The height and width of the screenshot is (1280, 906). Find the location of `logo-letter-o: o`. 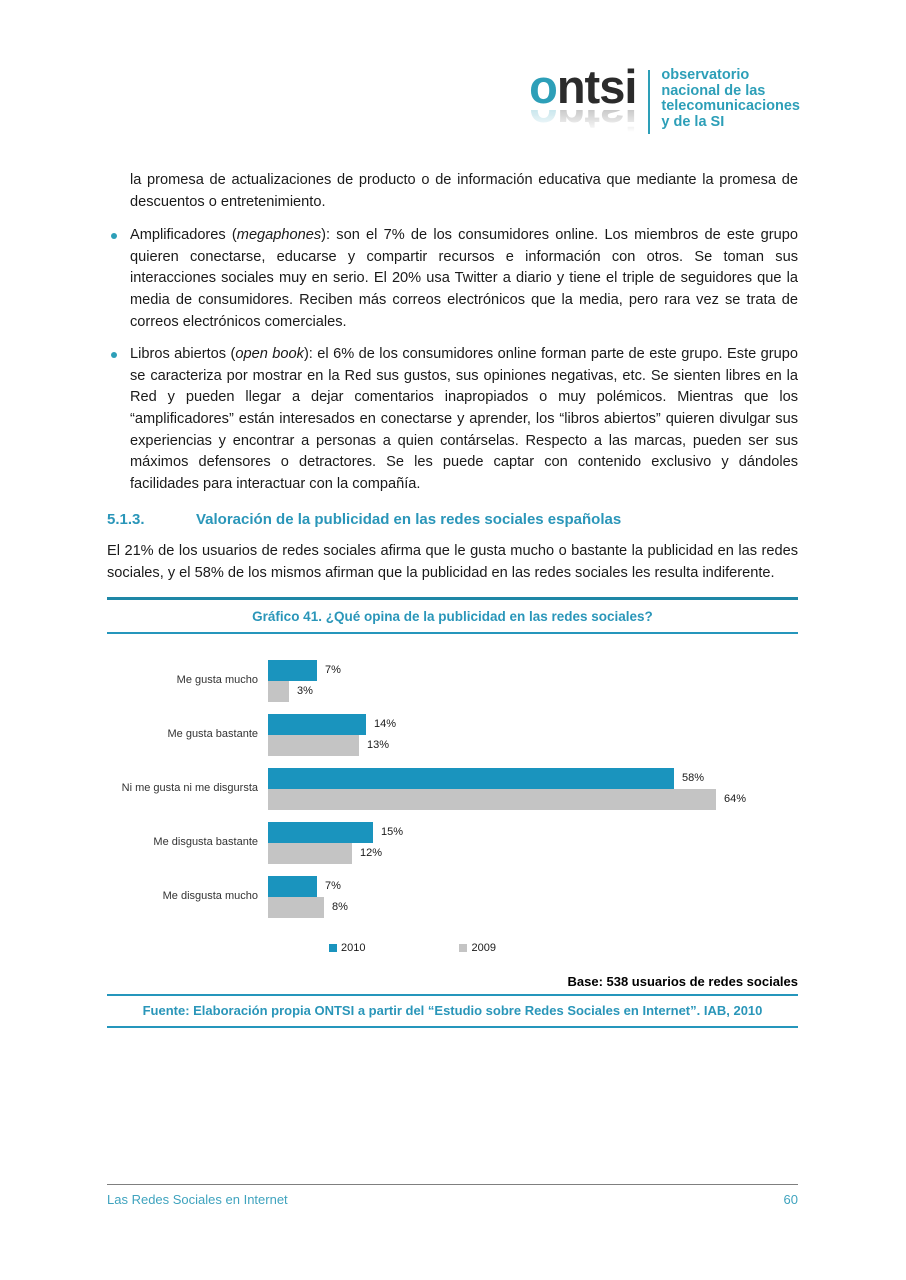

logo-letter-o: o is located at coordinates (543, 86).